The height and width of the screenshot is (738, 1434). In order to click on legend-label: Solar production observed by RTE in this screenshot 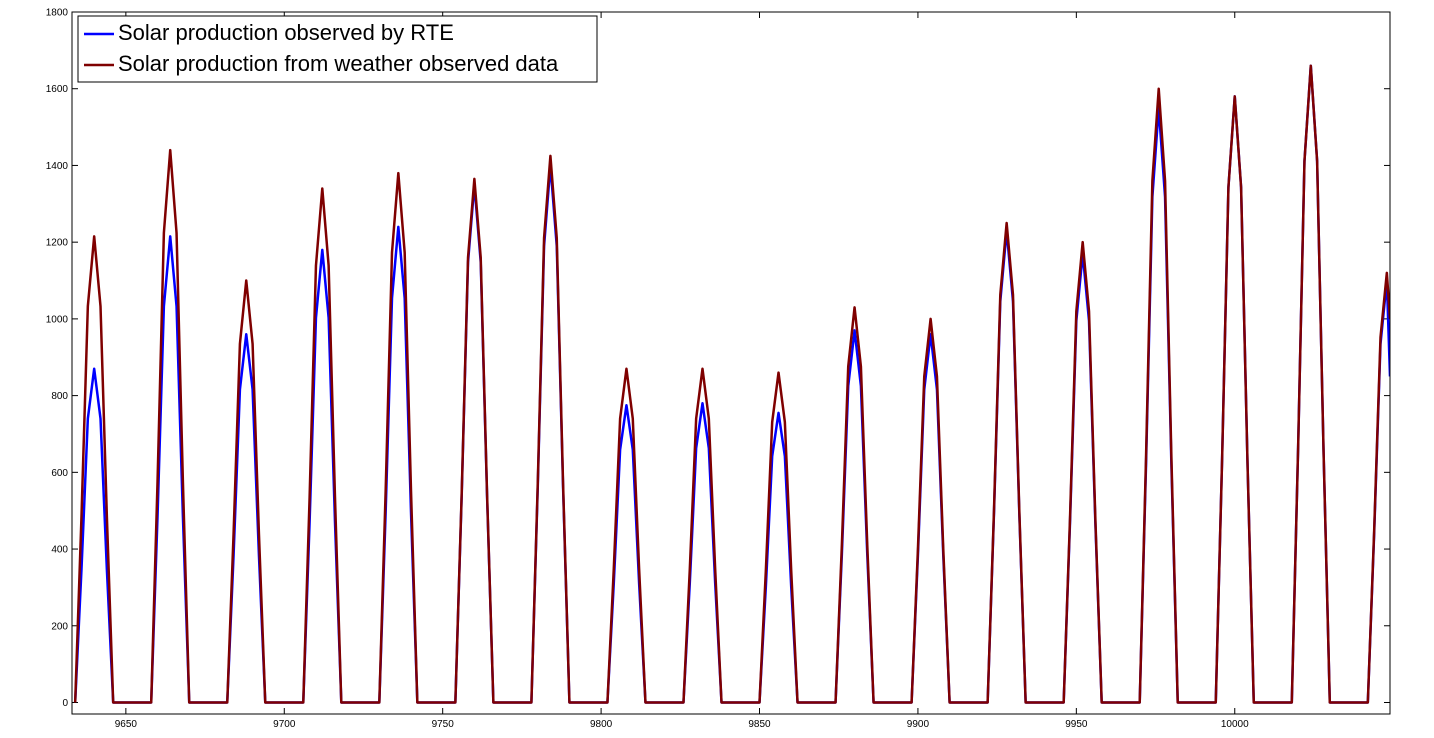, I will do `click(286, 32)`.